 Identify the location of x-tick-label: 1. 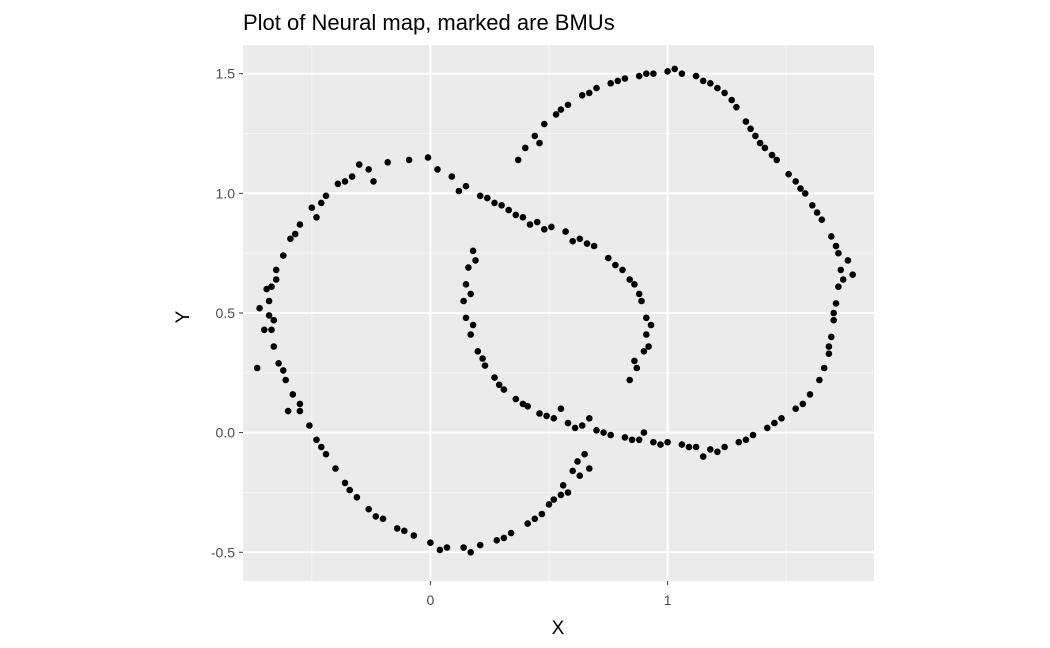
(668, 600).